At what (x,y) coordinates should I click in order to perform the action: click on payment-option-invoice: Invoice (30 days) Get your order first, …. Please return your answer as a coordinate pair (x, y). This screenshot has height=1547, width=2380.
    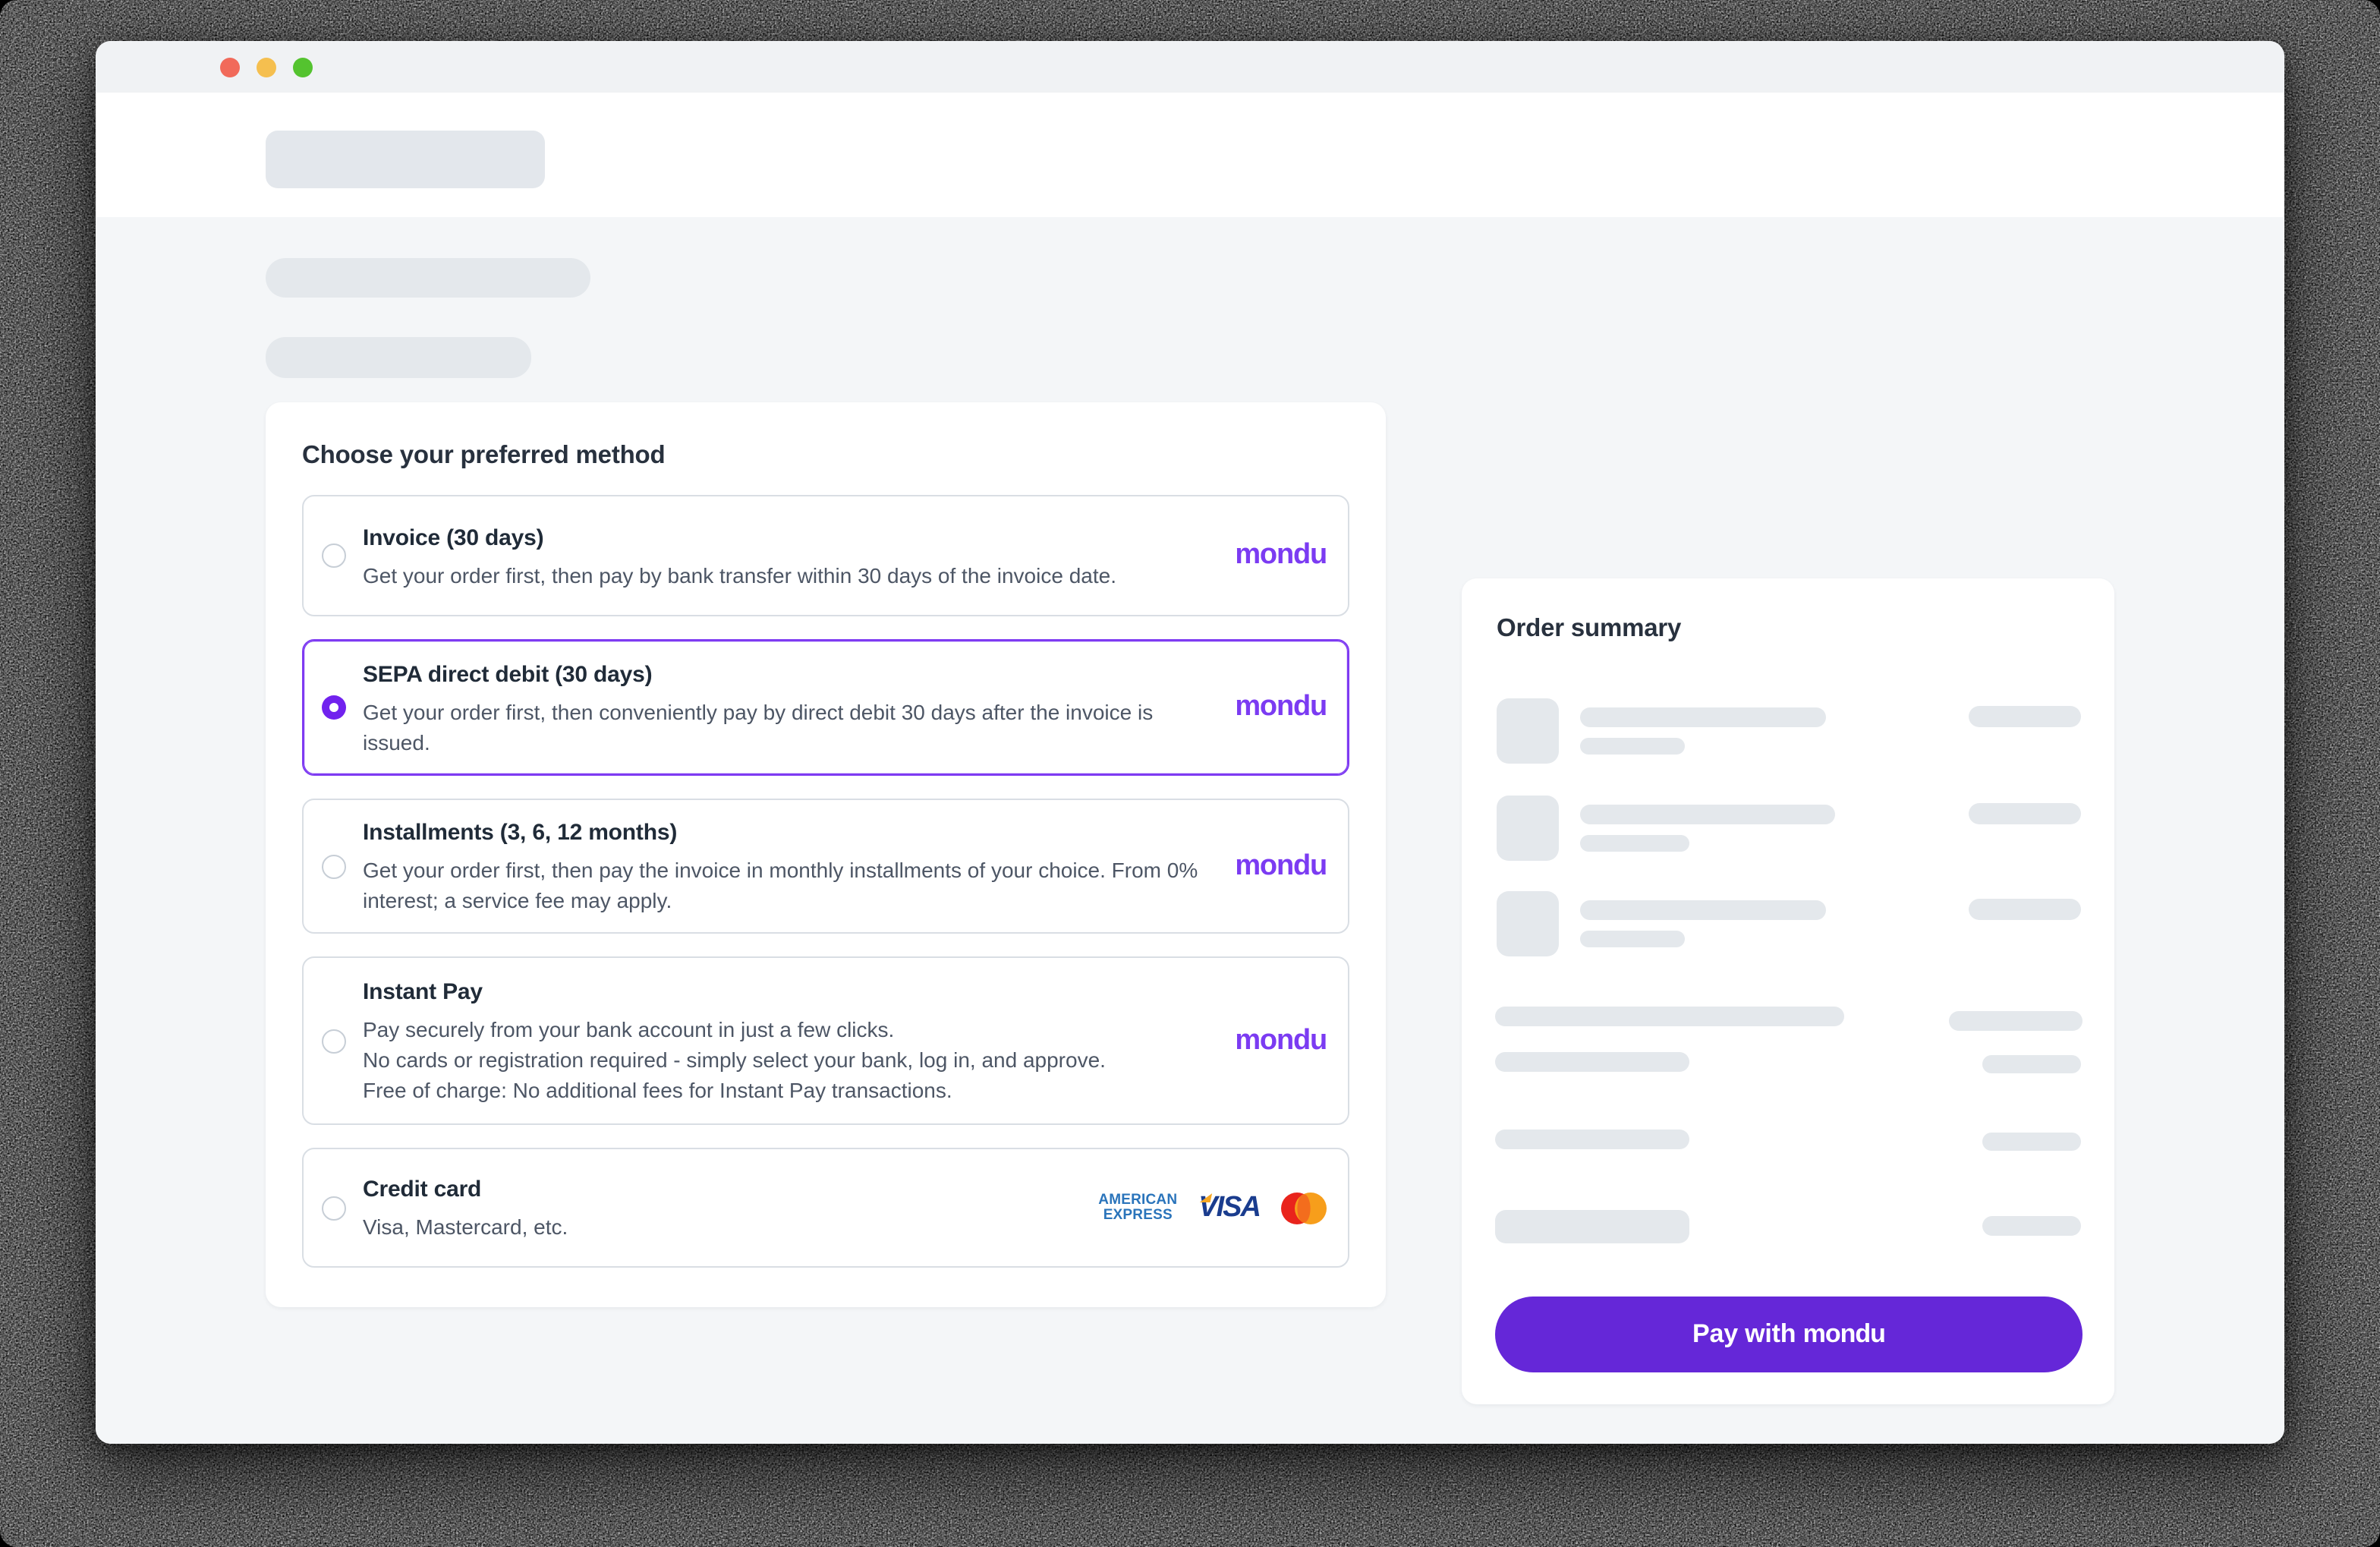
    Looking at the image, I should click on (825, 555).